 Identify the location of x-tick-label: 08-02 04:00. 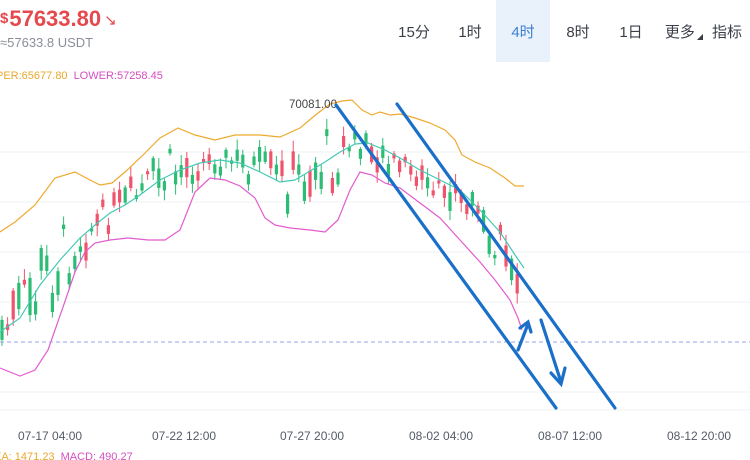
(441, 436).